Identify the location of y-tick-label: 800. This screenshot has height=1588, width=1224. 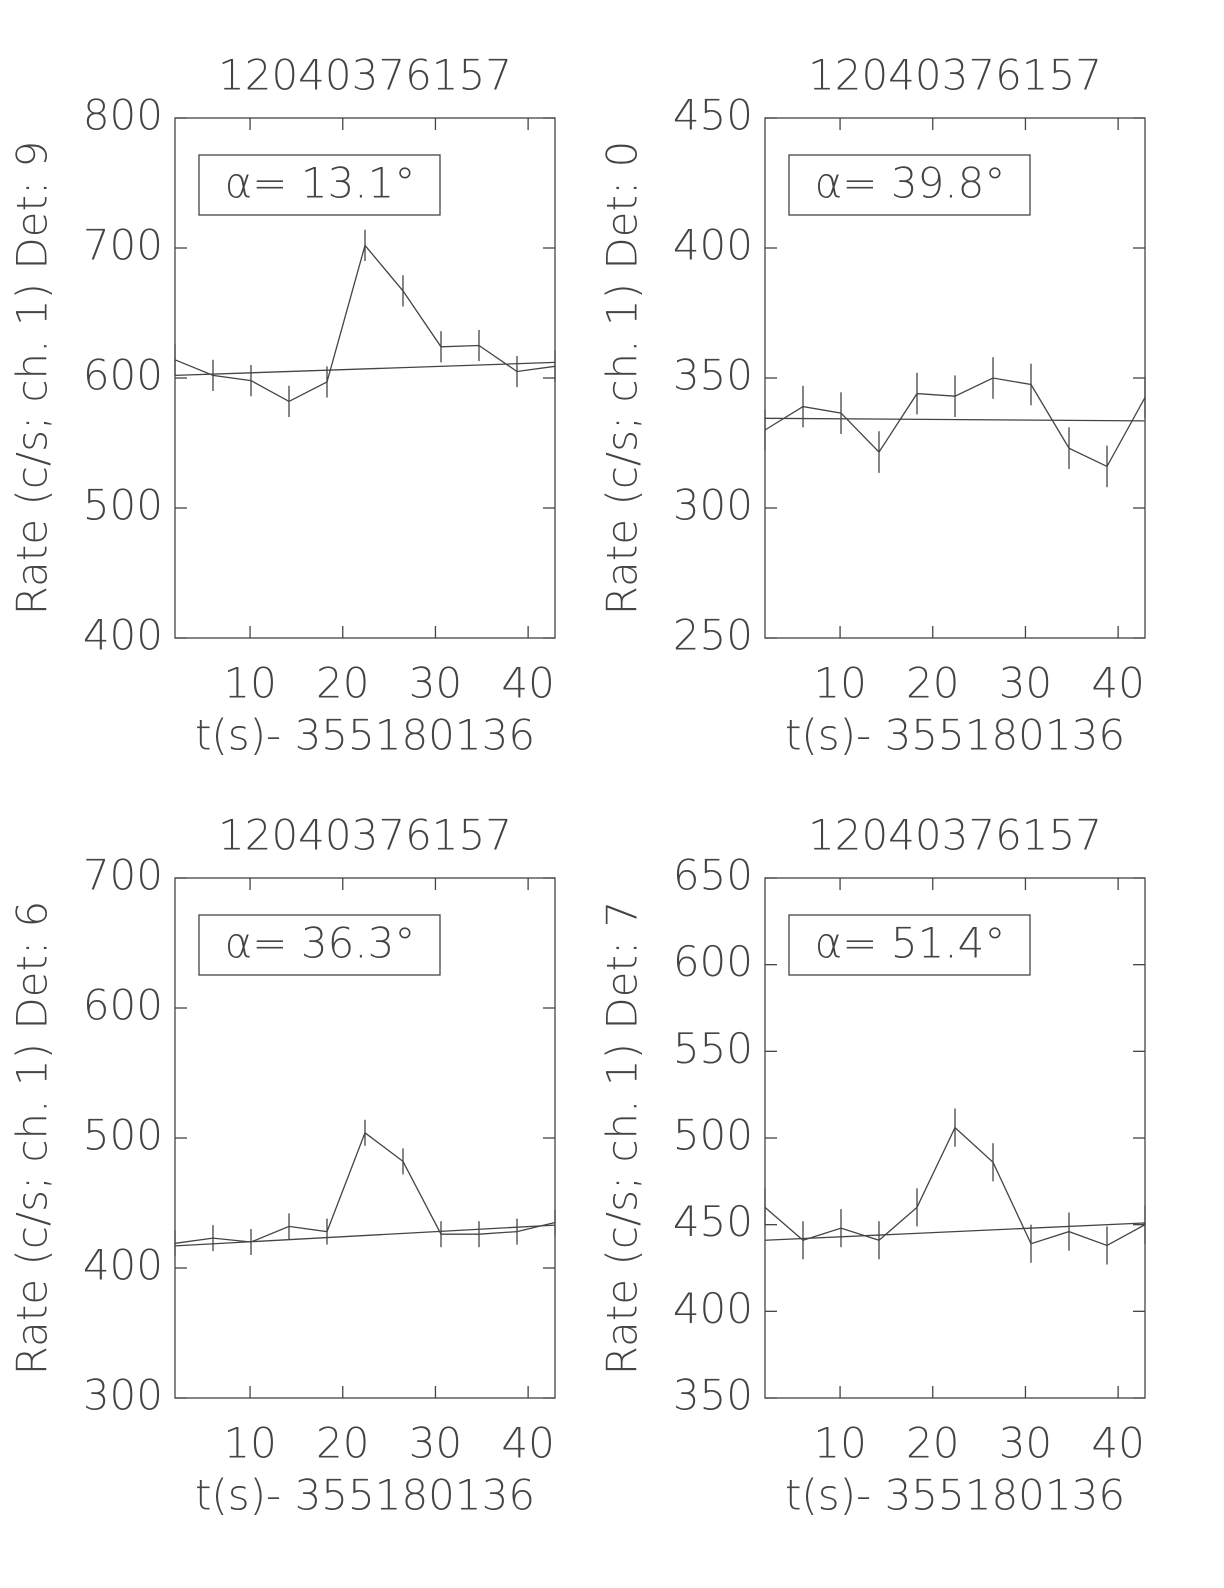
(123, 115).